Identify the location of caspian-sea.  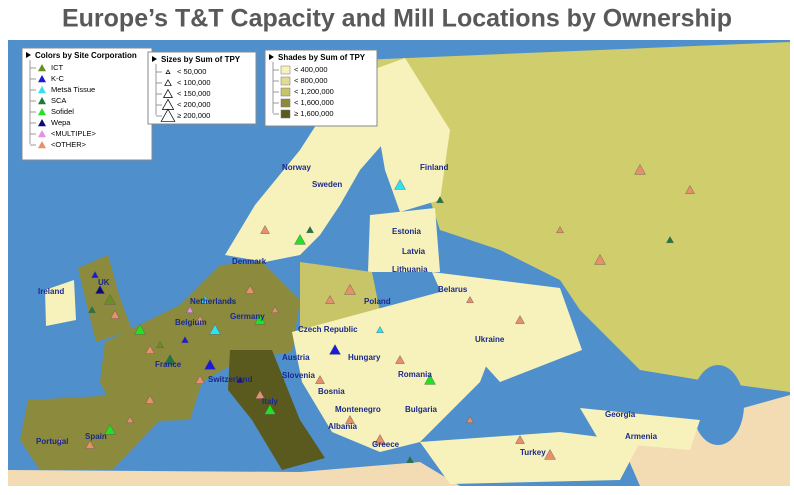
(718, 405).